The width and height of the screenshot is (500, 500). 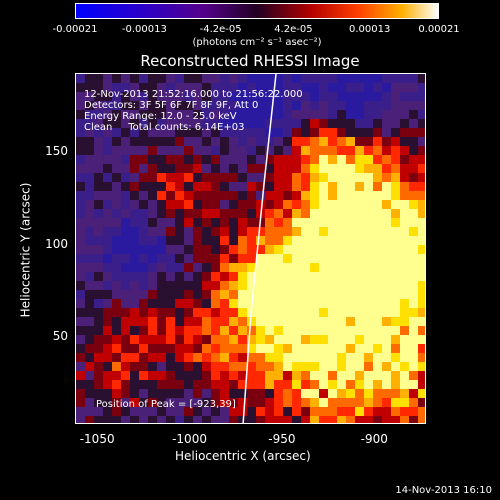 What do you see at coordinates (282, 439) in the screenshot?
I see `x-tick-label: -950` at bounding box center [282, 439].